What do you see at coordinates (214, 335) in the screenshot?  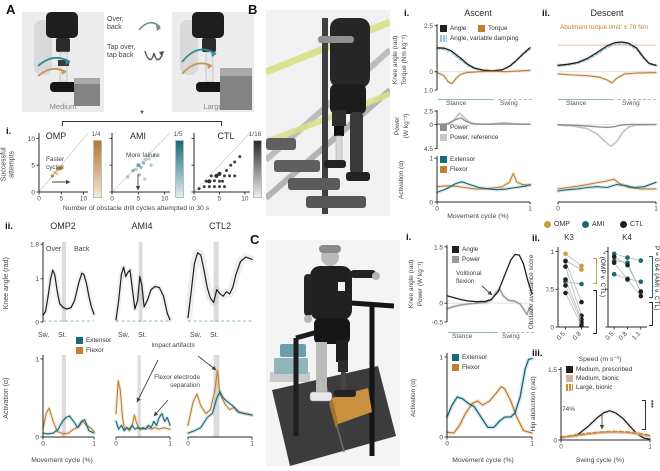 I see `st-label-3: St.` at bounding box center [214, 335].